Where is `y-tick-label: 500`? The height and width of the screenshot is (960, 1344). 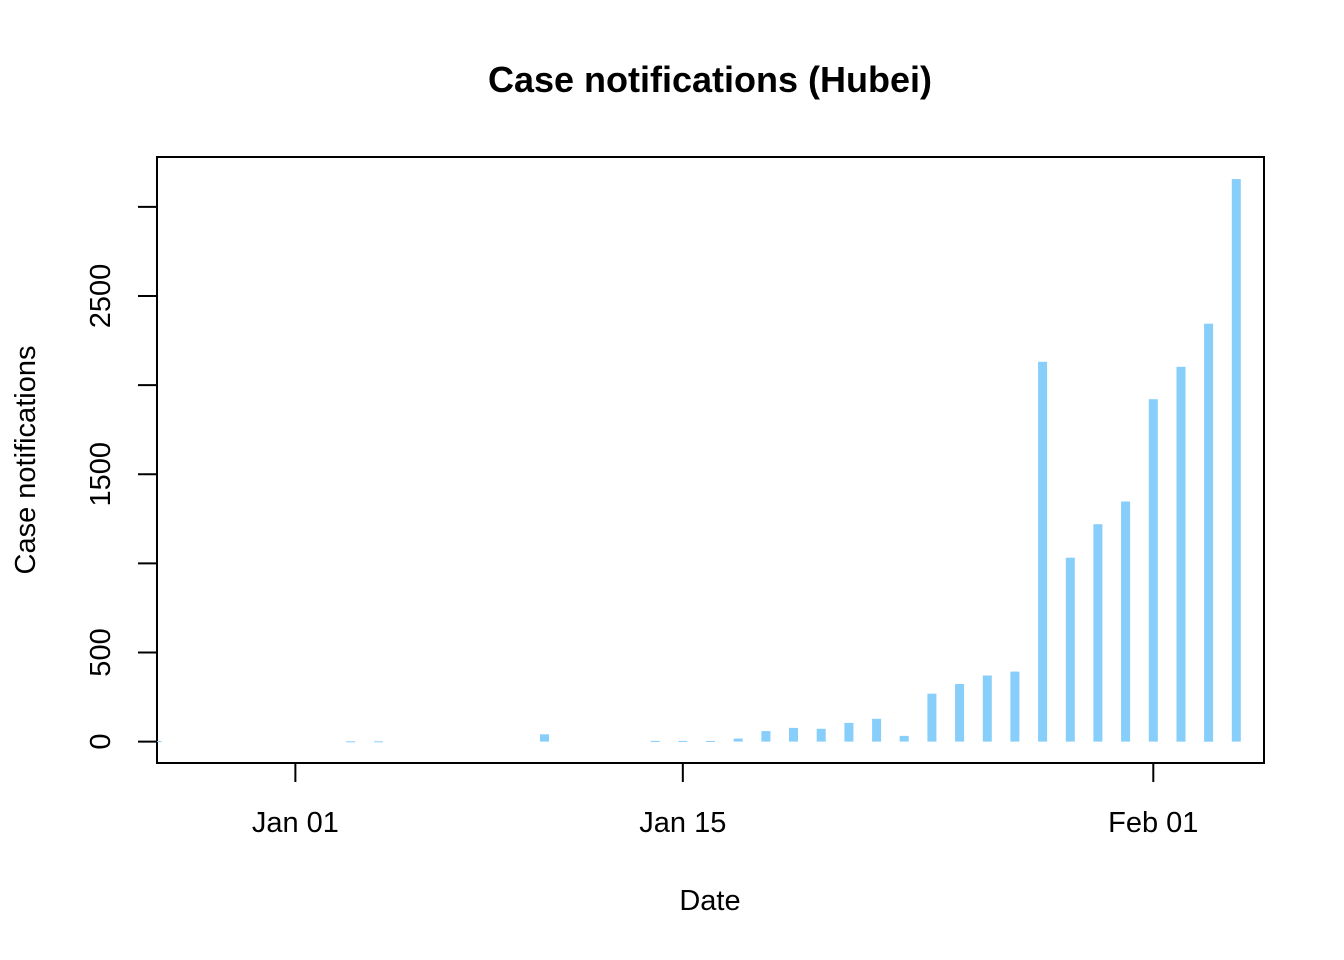 y-tick-label: 500 is located at coordinates (101, 652).